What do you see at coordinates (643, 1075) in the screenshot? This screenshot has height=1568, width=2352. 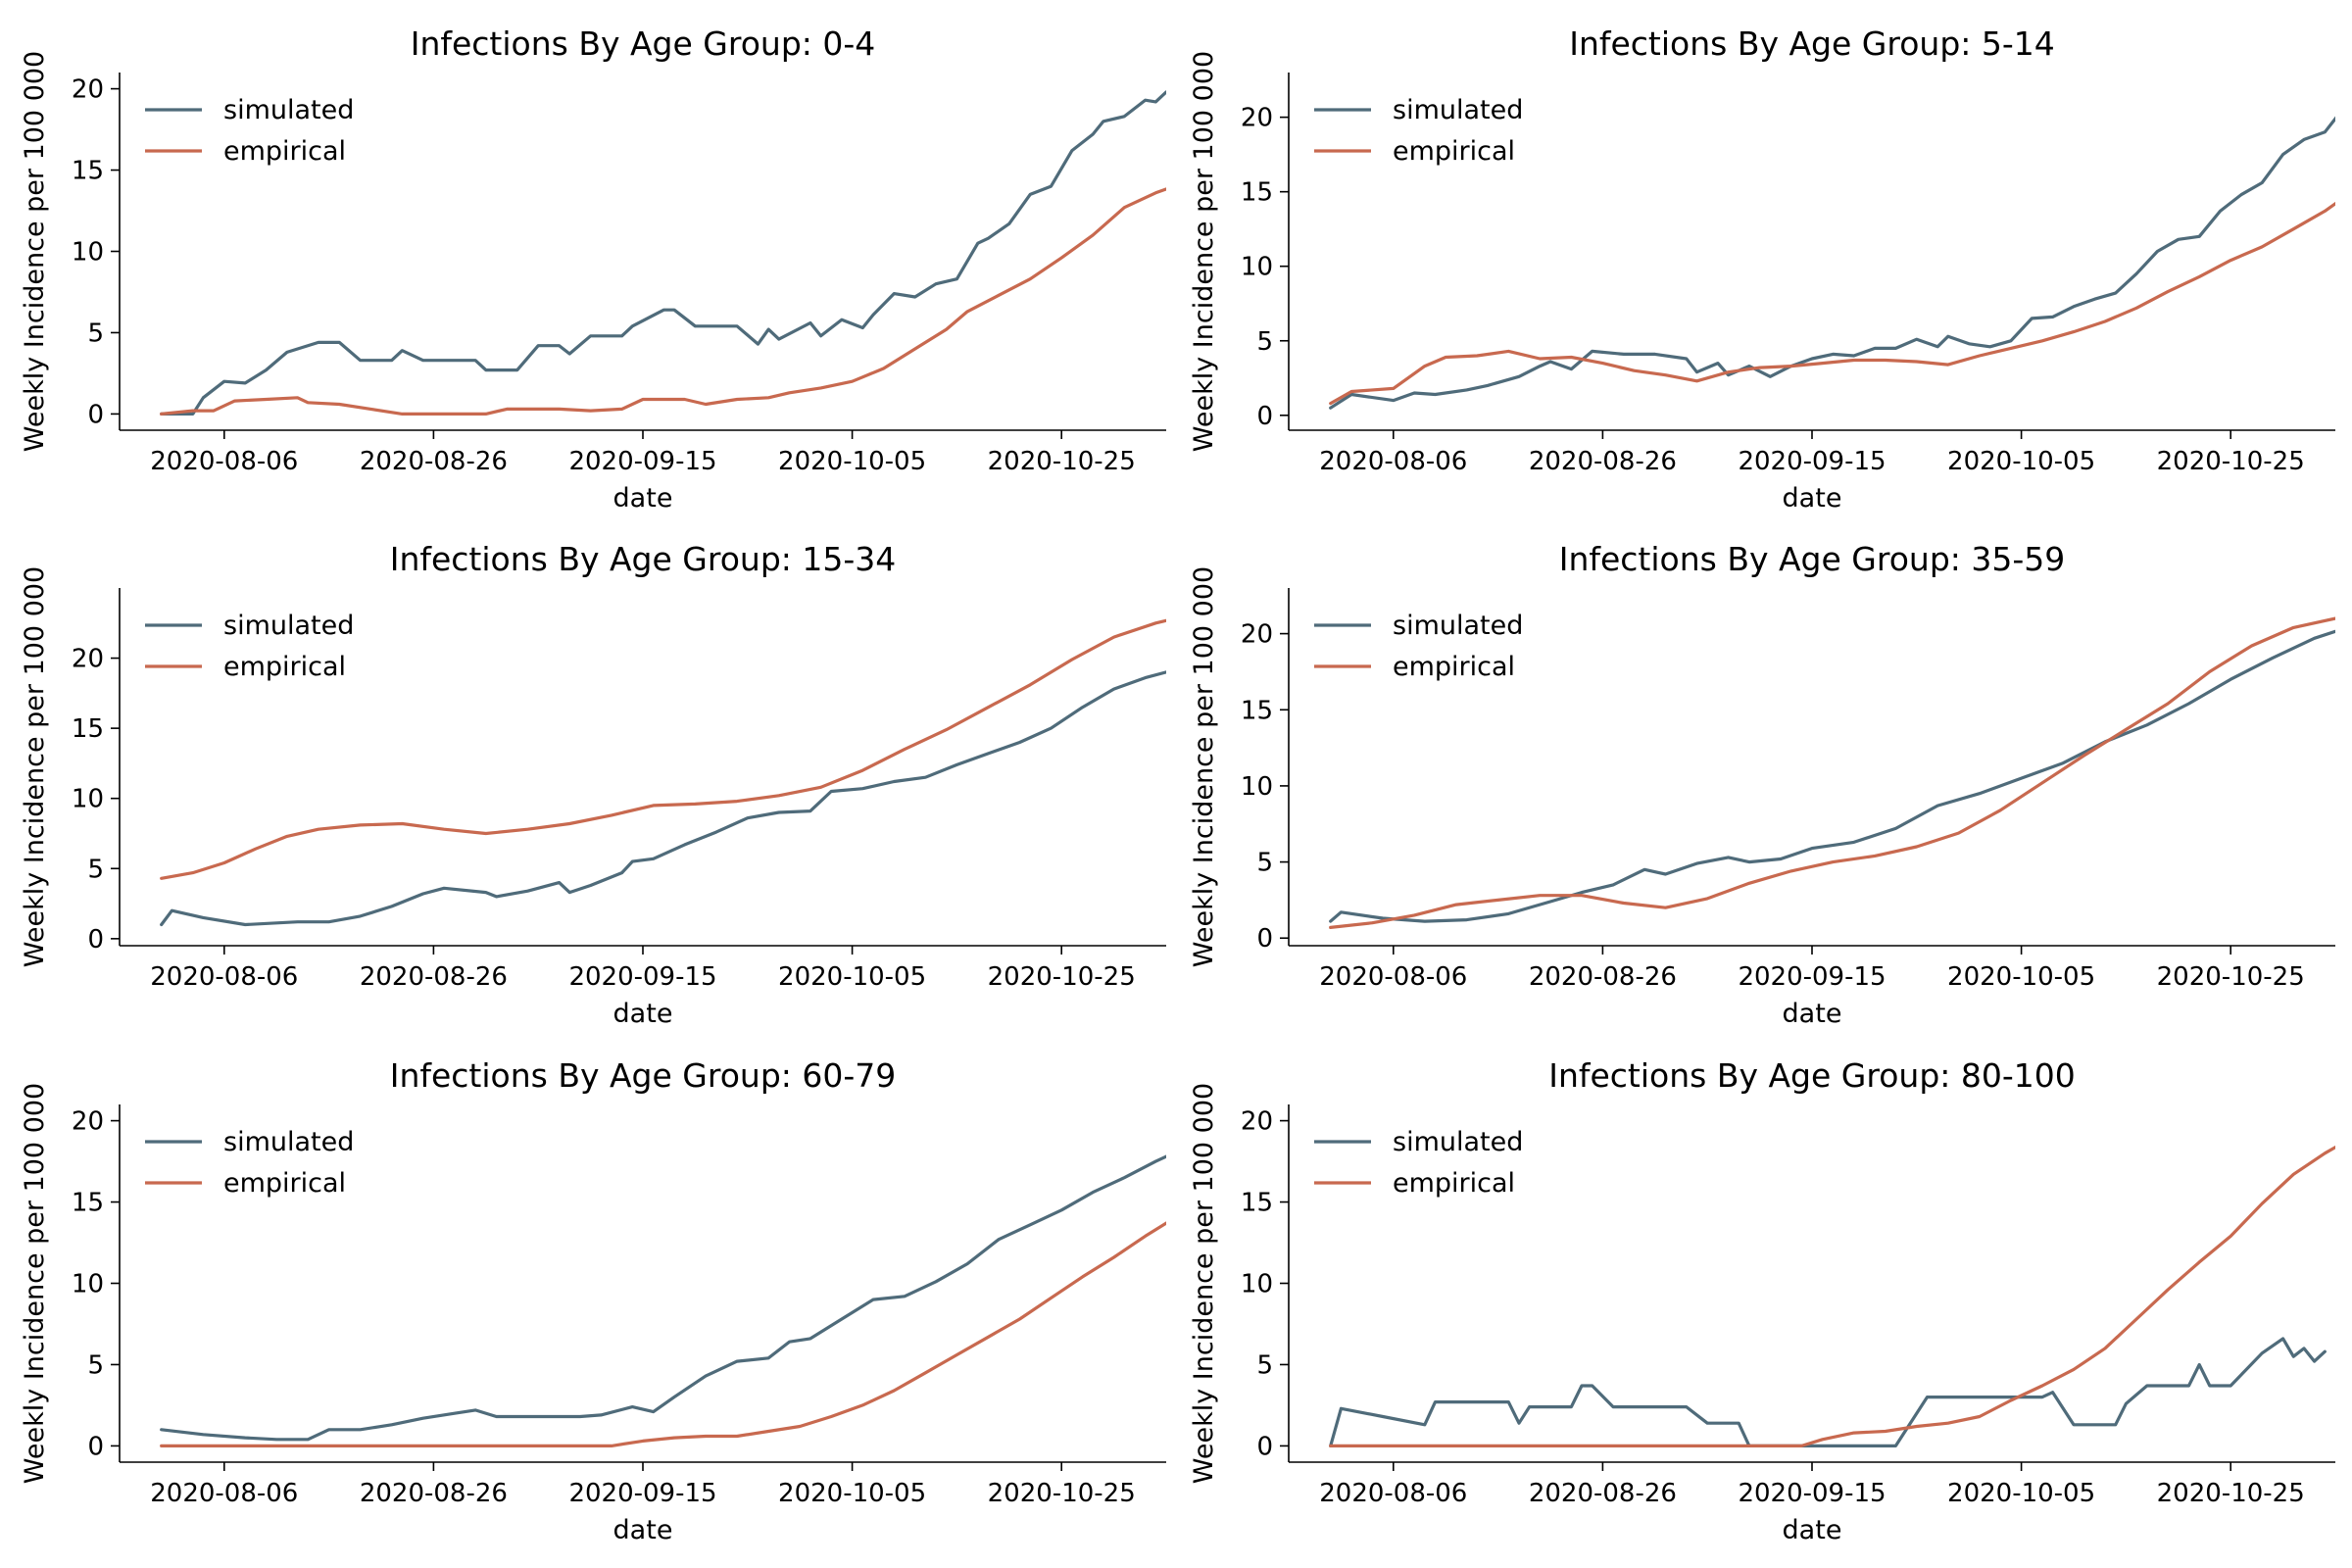 I see `chart-title: Infections By Age Group: 60-79` at bounding box center [643, 1075].